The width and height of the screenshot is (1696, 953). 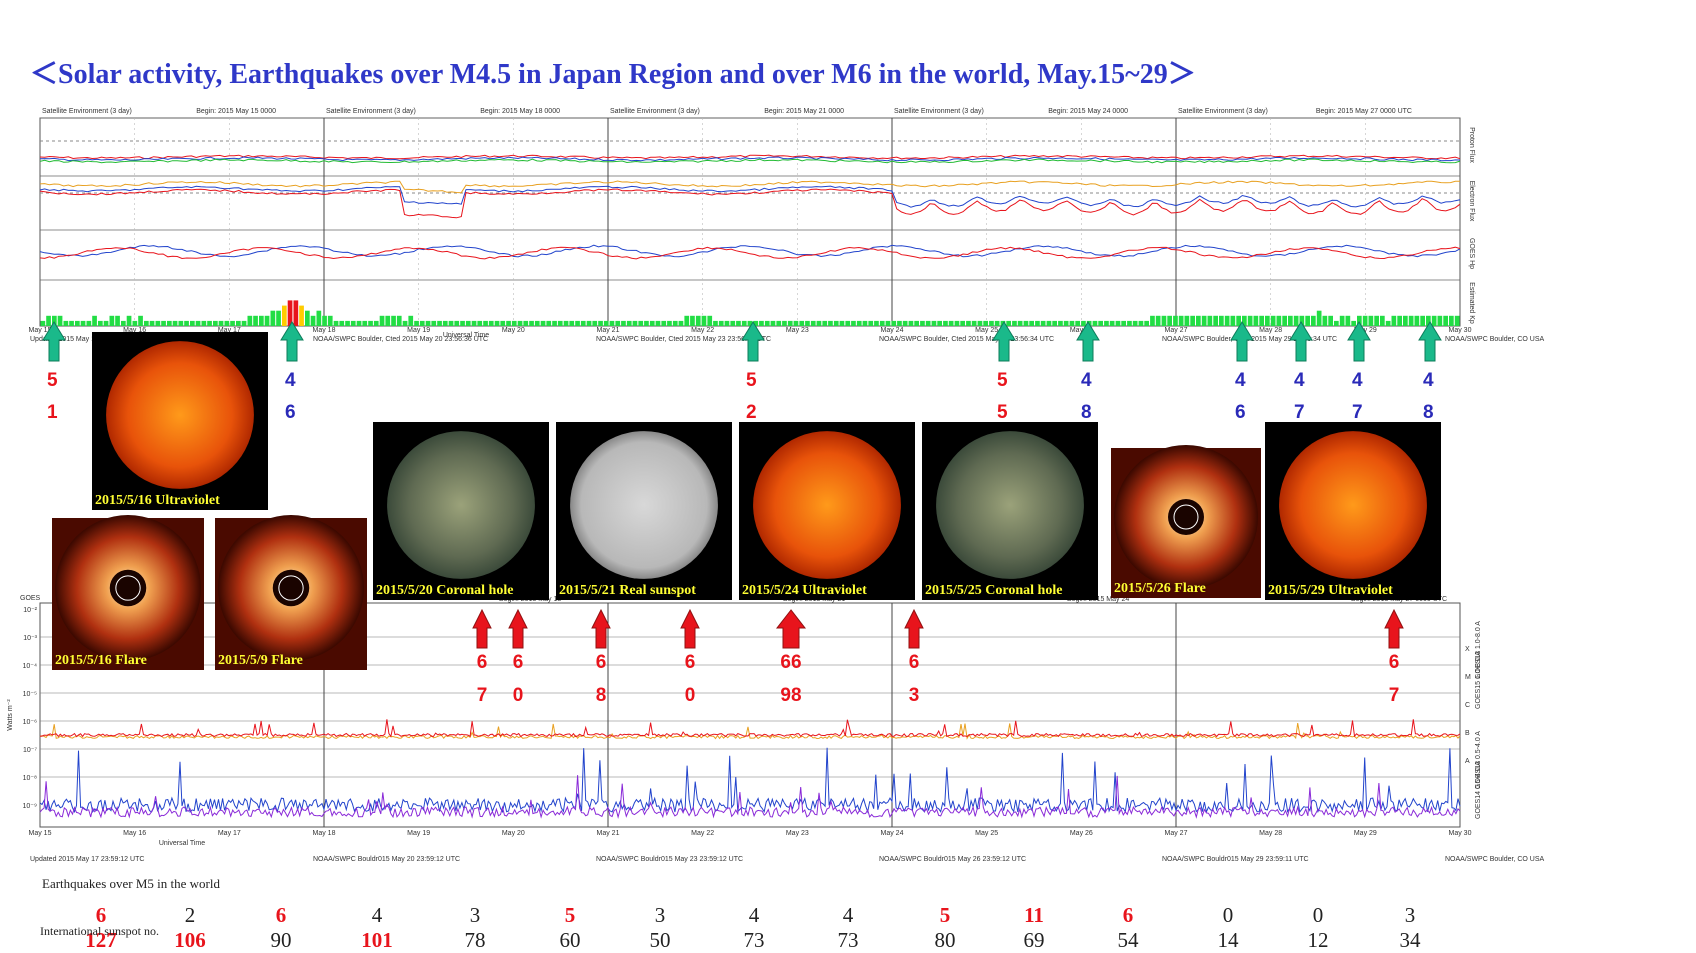 I want to click on sunspot-count: 14, so click(x=1228, y=940).